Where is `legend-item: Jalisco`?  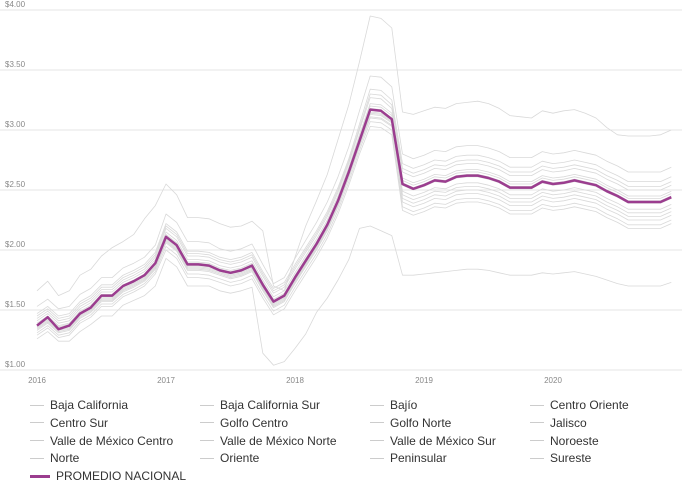 legend-item: Jalisco is located at coordinates (558, 423).